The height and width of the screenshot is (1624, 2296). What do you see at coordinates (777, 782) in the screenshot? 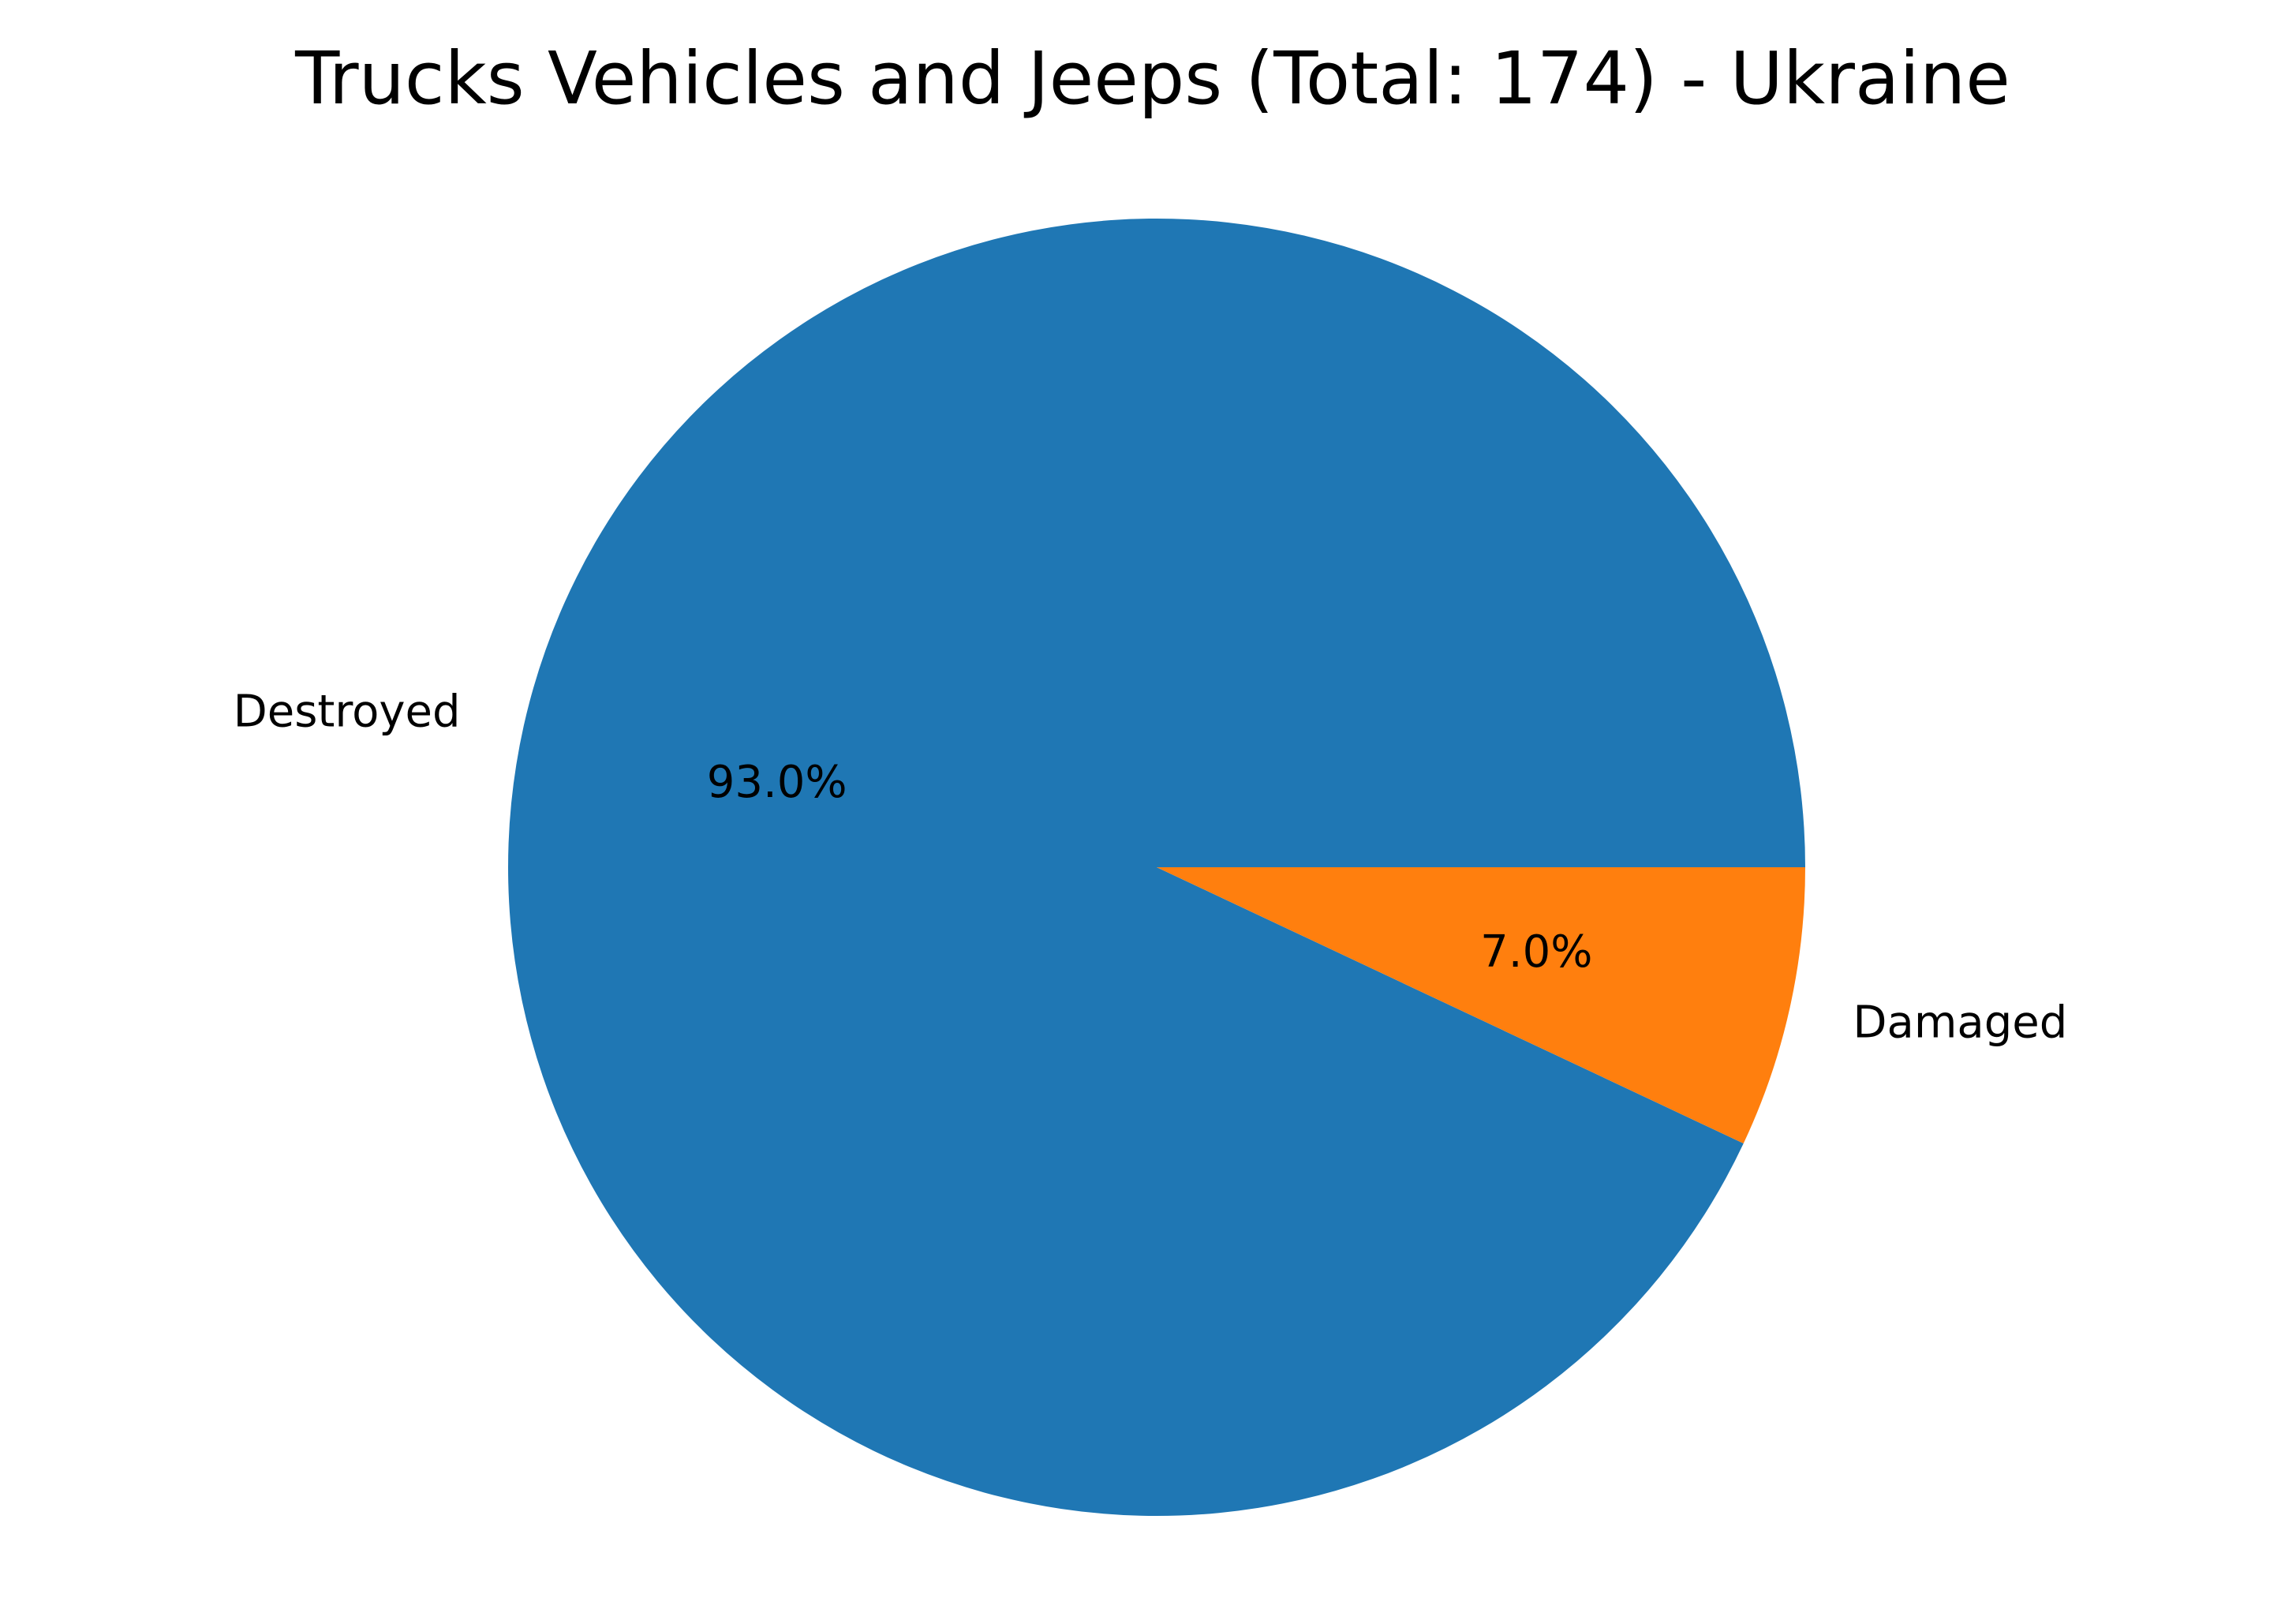
I see `pct-label-destroyed: 93.0%` at bounding box center [777, 782].